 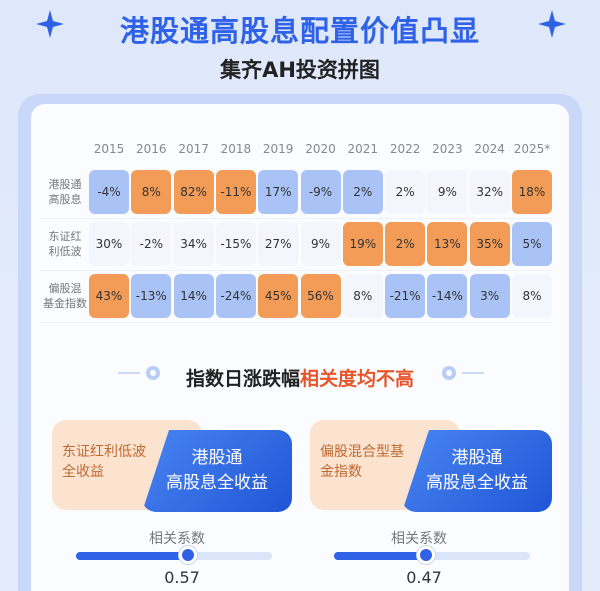 I want to click on section-heading: 指数日涨跌幅相关度均不高, so click(x=300, y=377).